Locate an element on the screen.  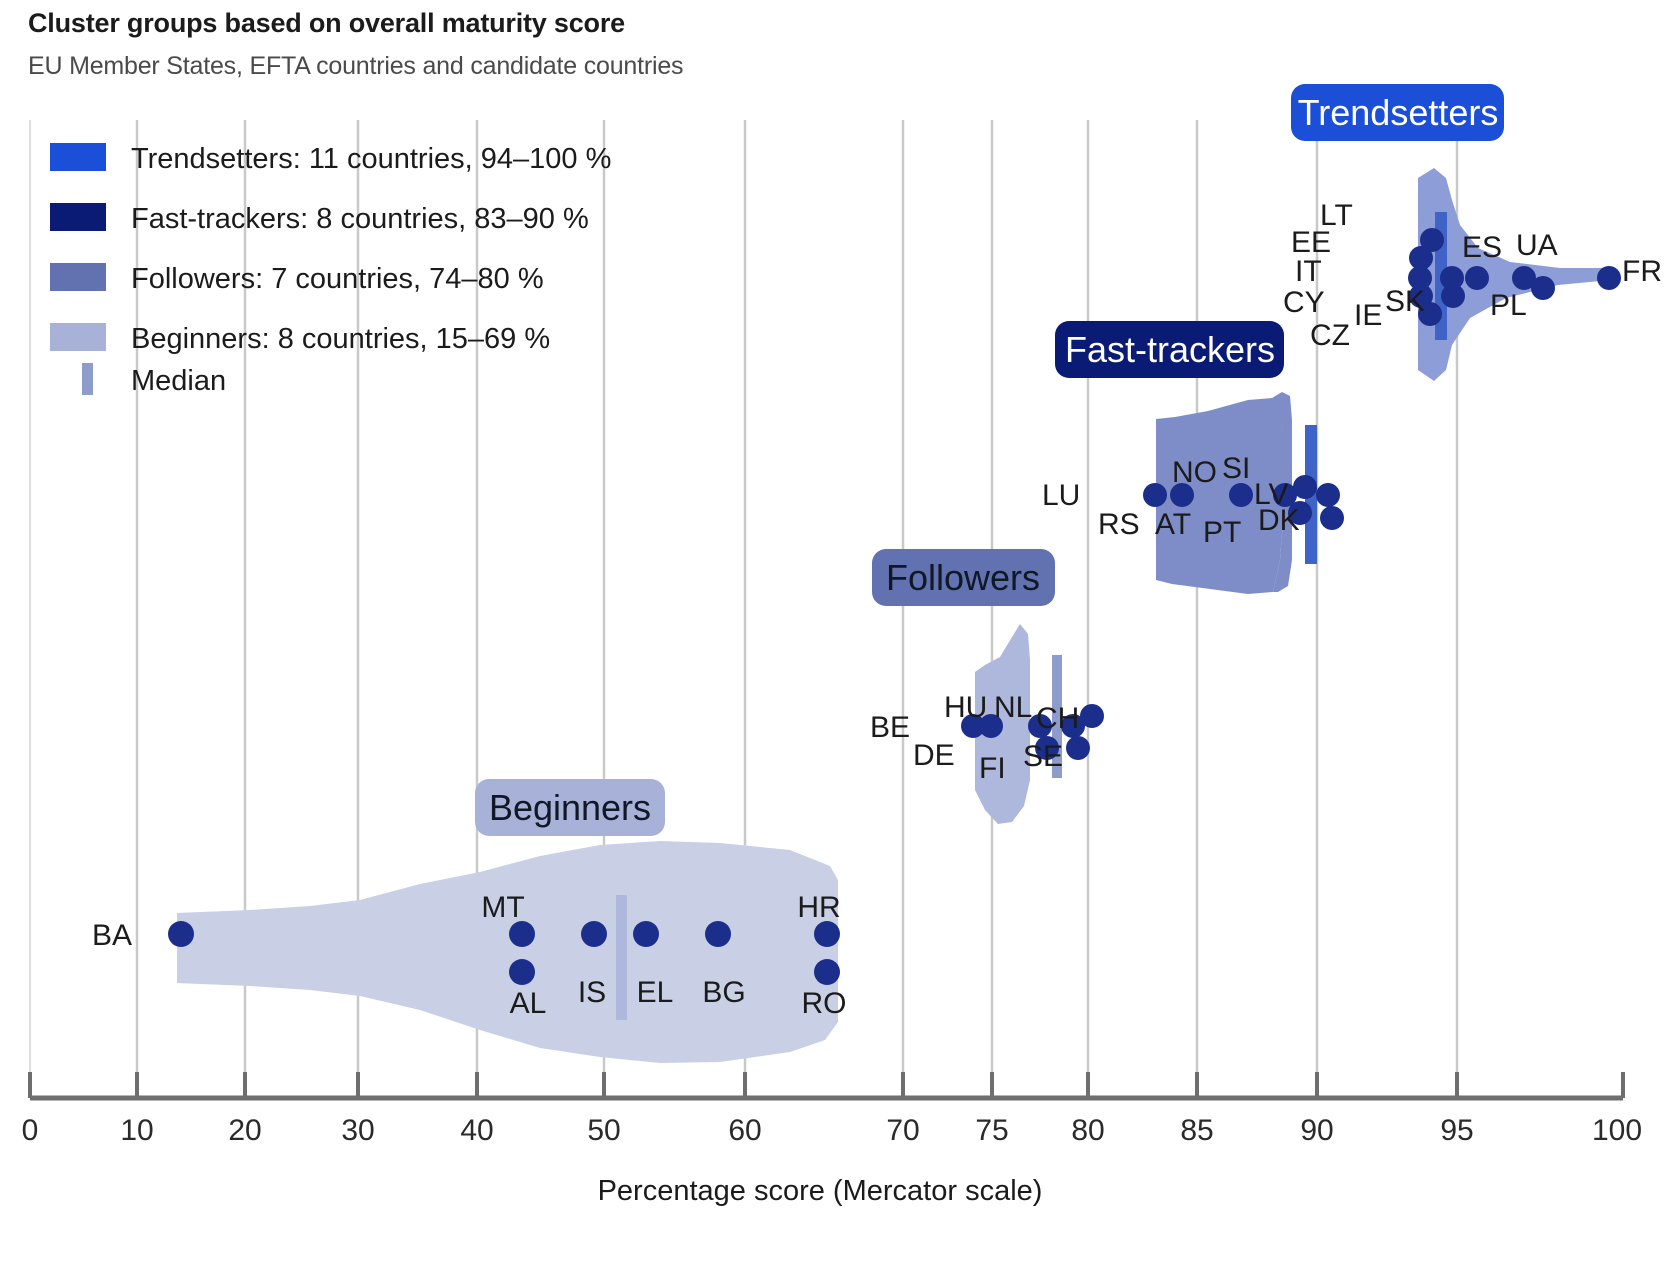
label-LT: LT is located at coordinates (1336, 215).